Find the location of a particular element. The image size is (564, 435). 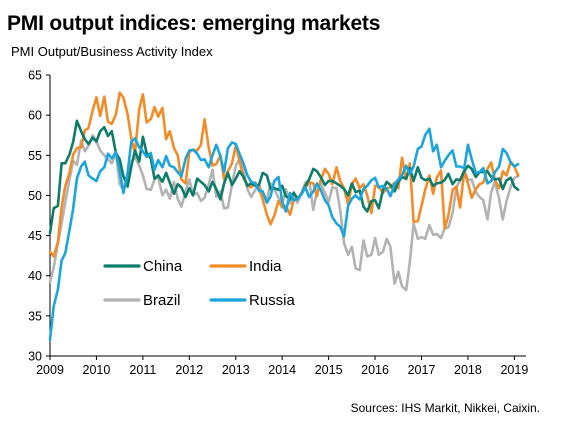

x-tick-label: 2016 is located at coordinates (375, 370).